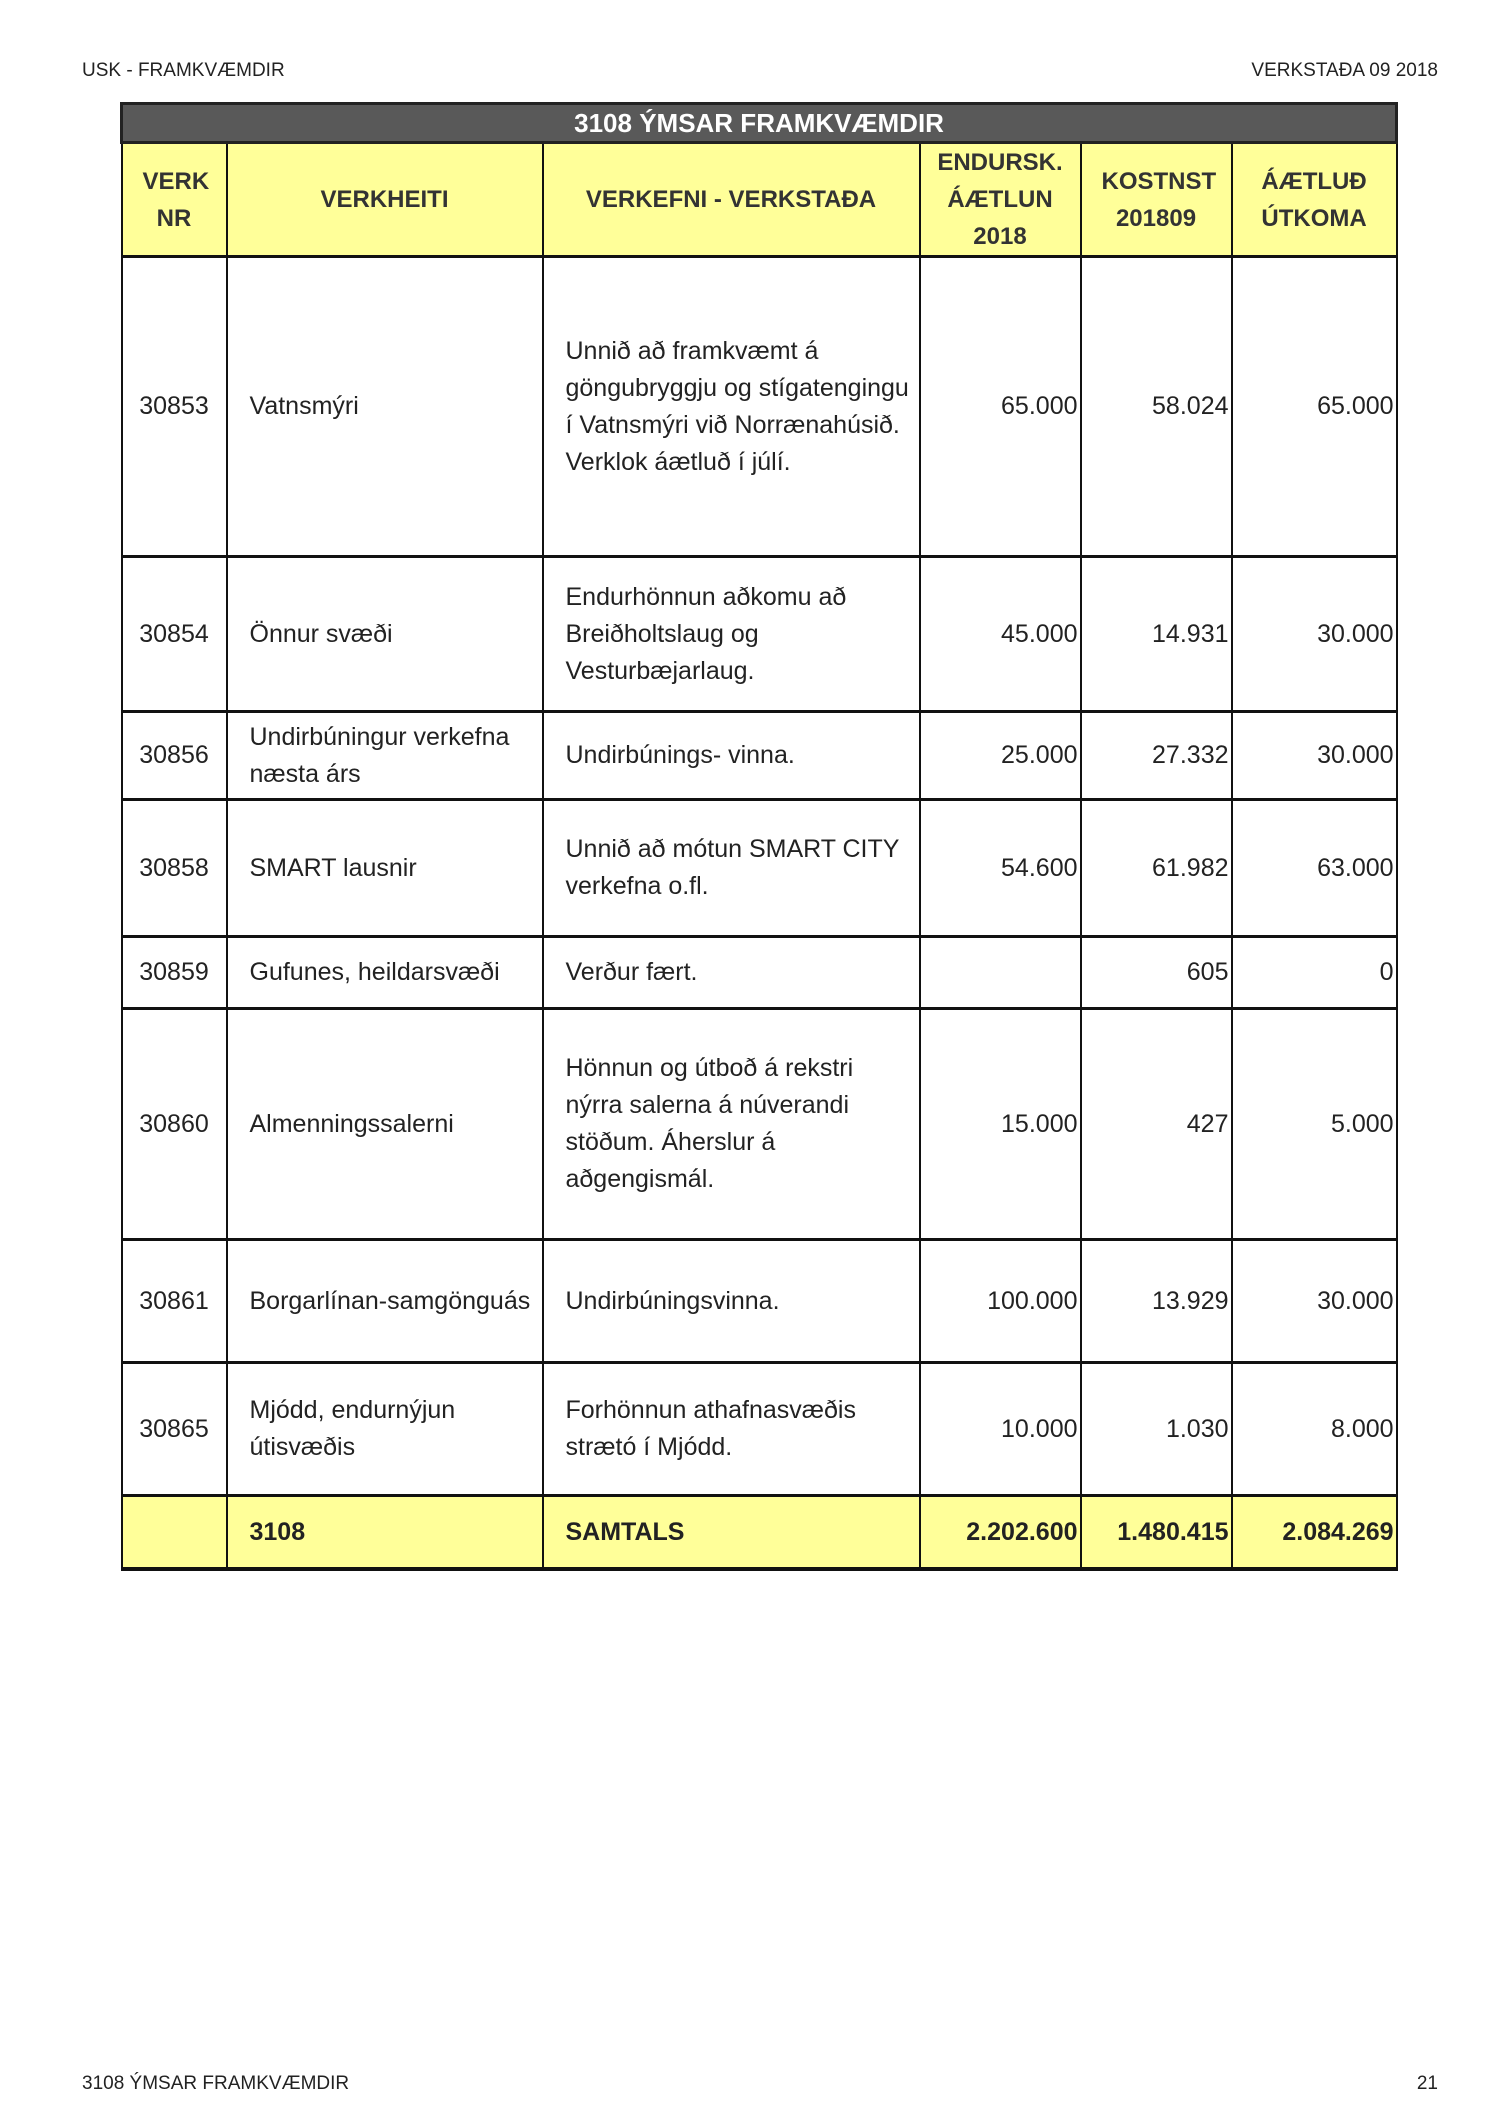 The image size is (1500, 2122). I want to click on cell-cost: 1.030, so click(1156, 1429).